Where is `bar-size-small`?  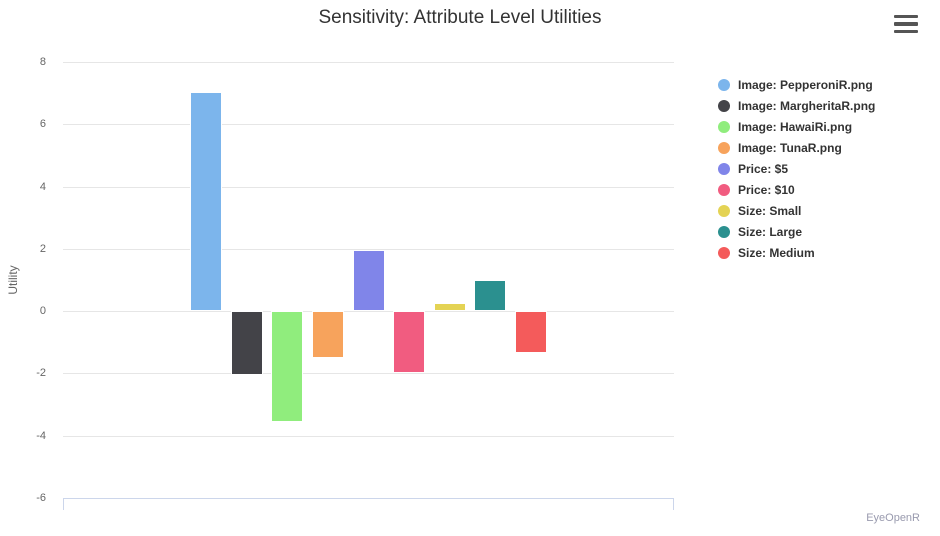
bar-size-small is located at coordinates (449, 307).